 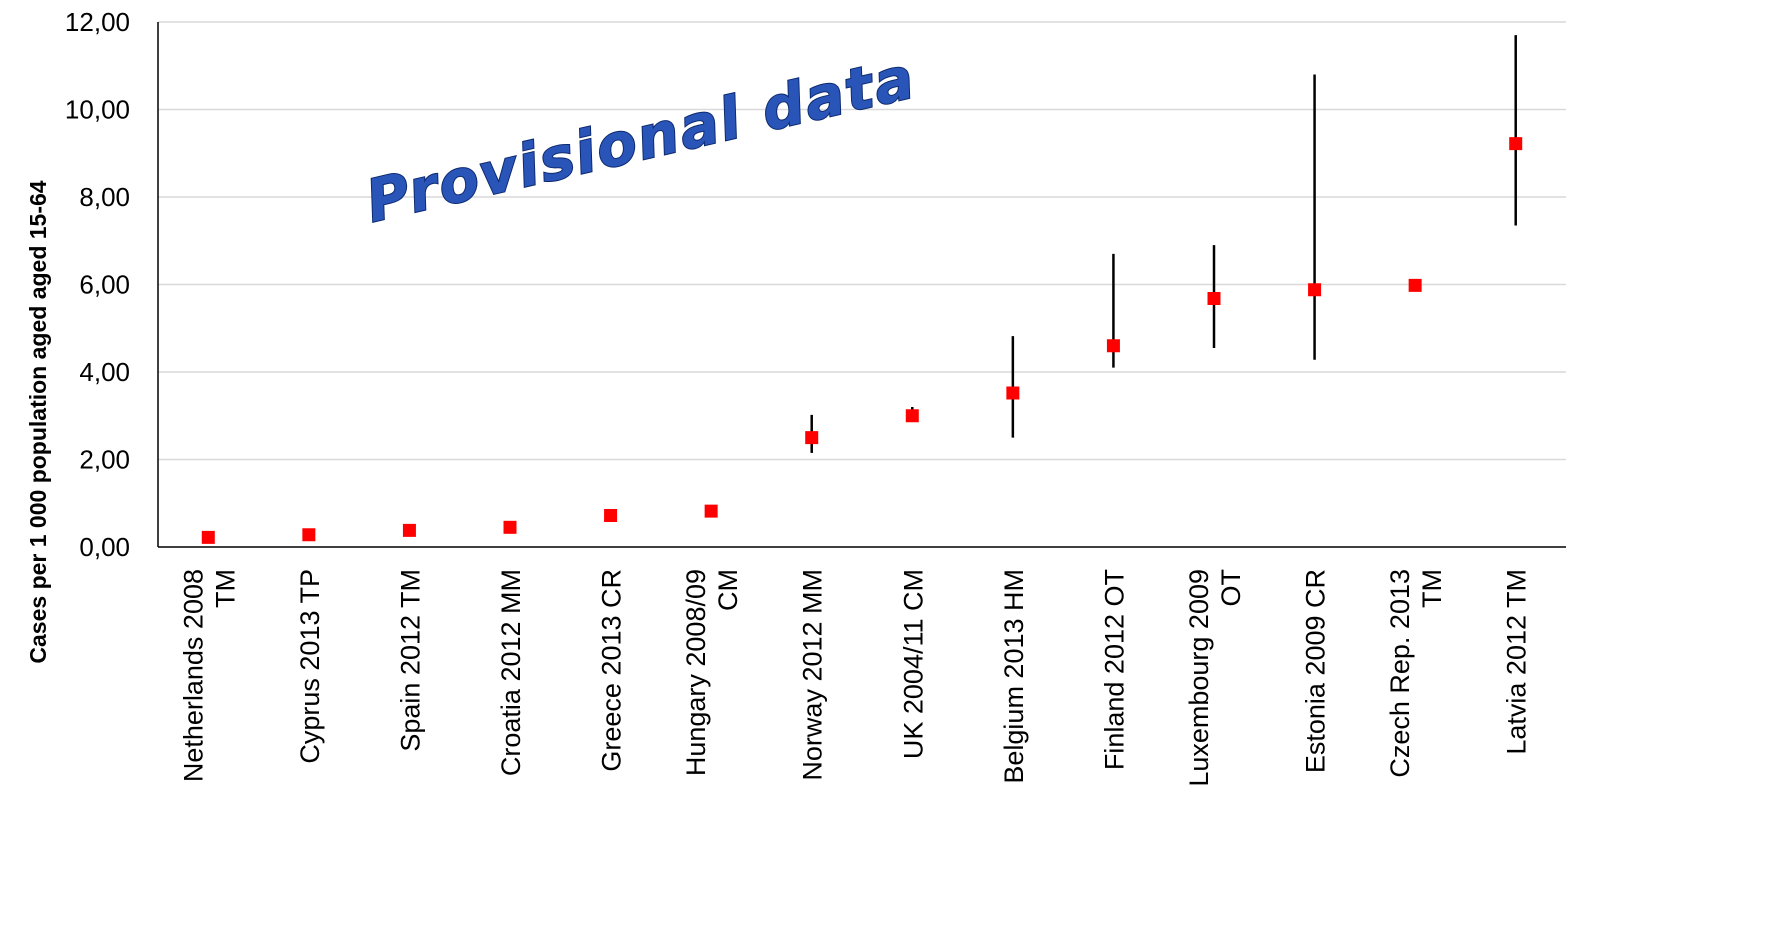 What do you see at coordinates (104, 197) in the screenshot?
I see `y-tick-label: 8,00` at bounding box center [104, 197].